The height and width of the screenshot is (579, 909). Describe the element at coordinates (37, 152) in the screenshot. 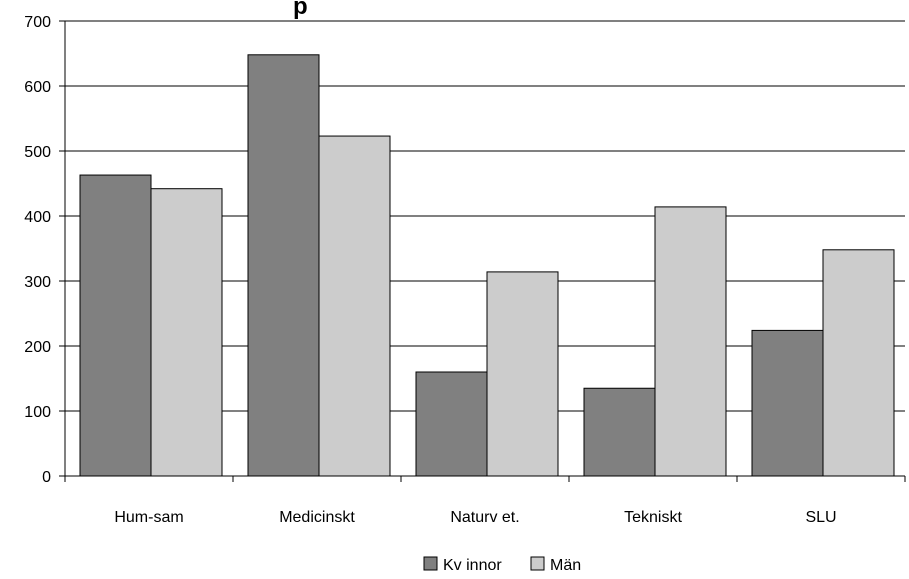

I see `y-tick-label: 500` at that location.